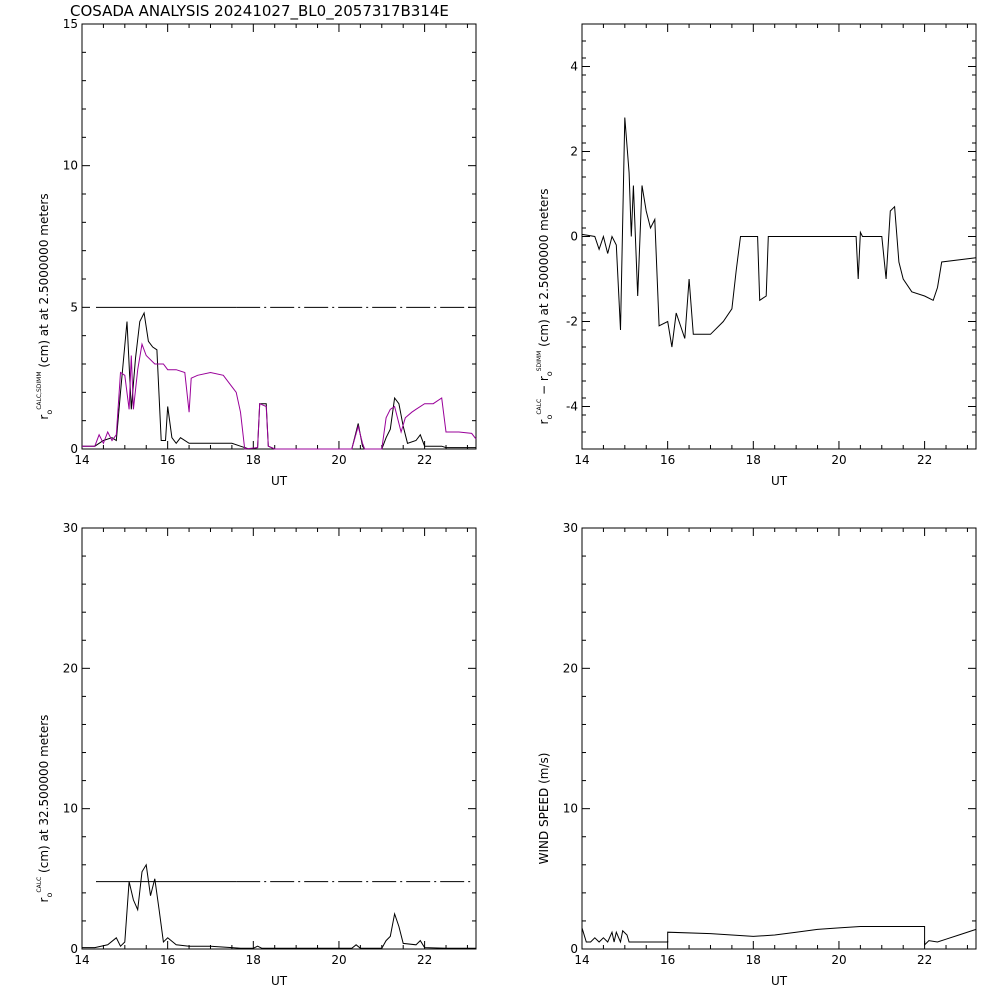 The image size is (1000, 1000). Describe the element at coordinates (574, 67) in the screenshot. I see `y-tick-label: 4` at that location.